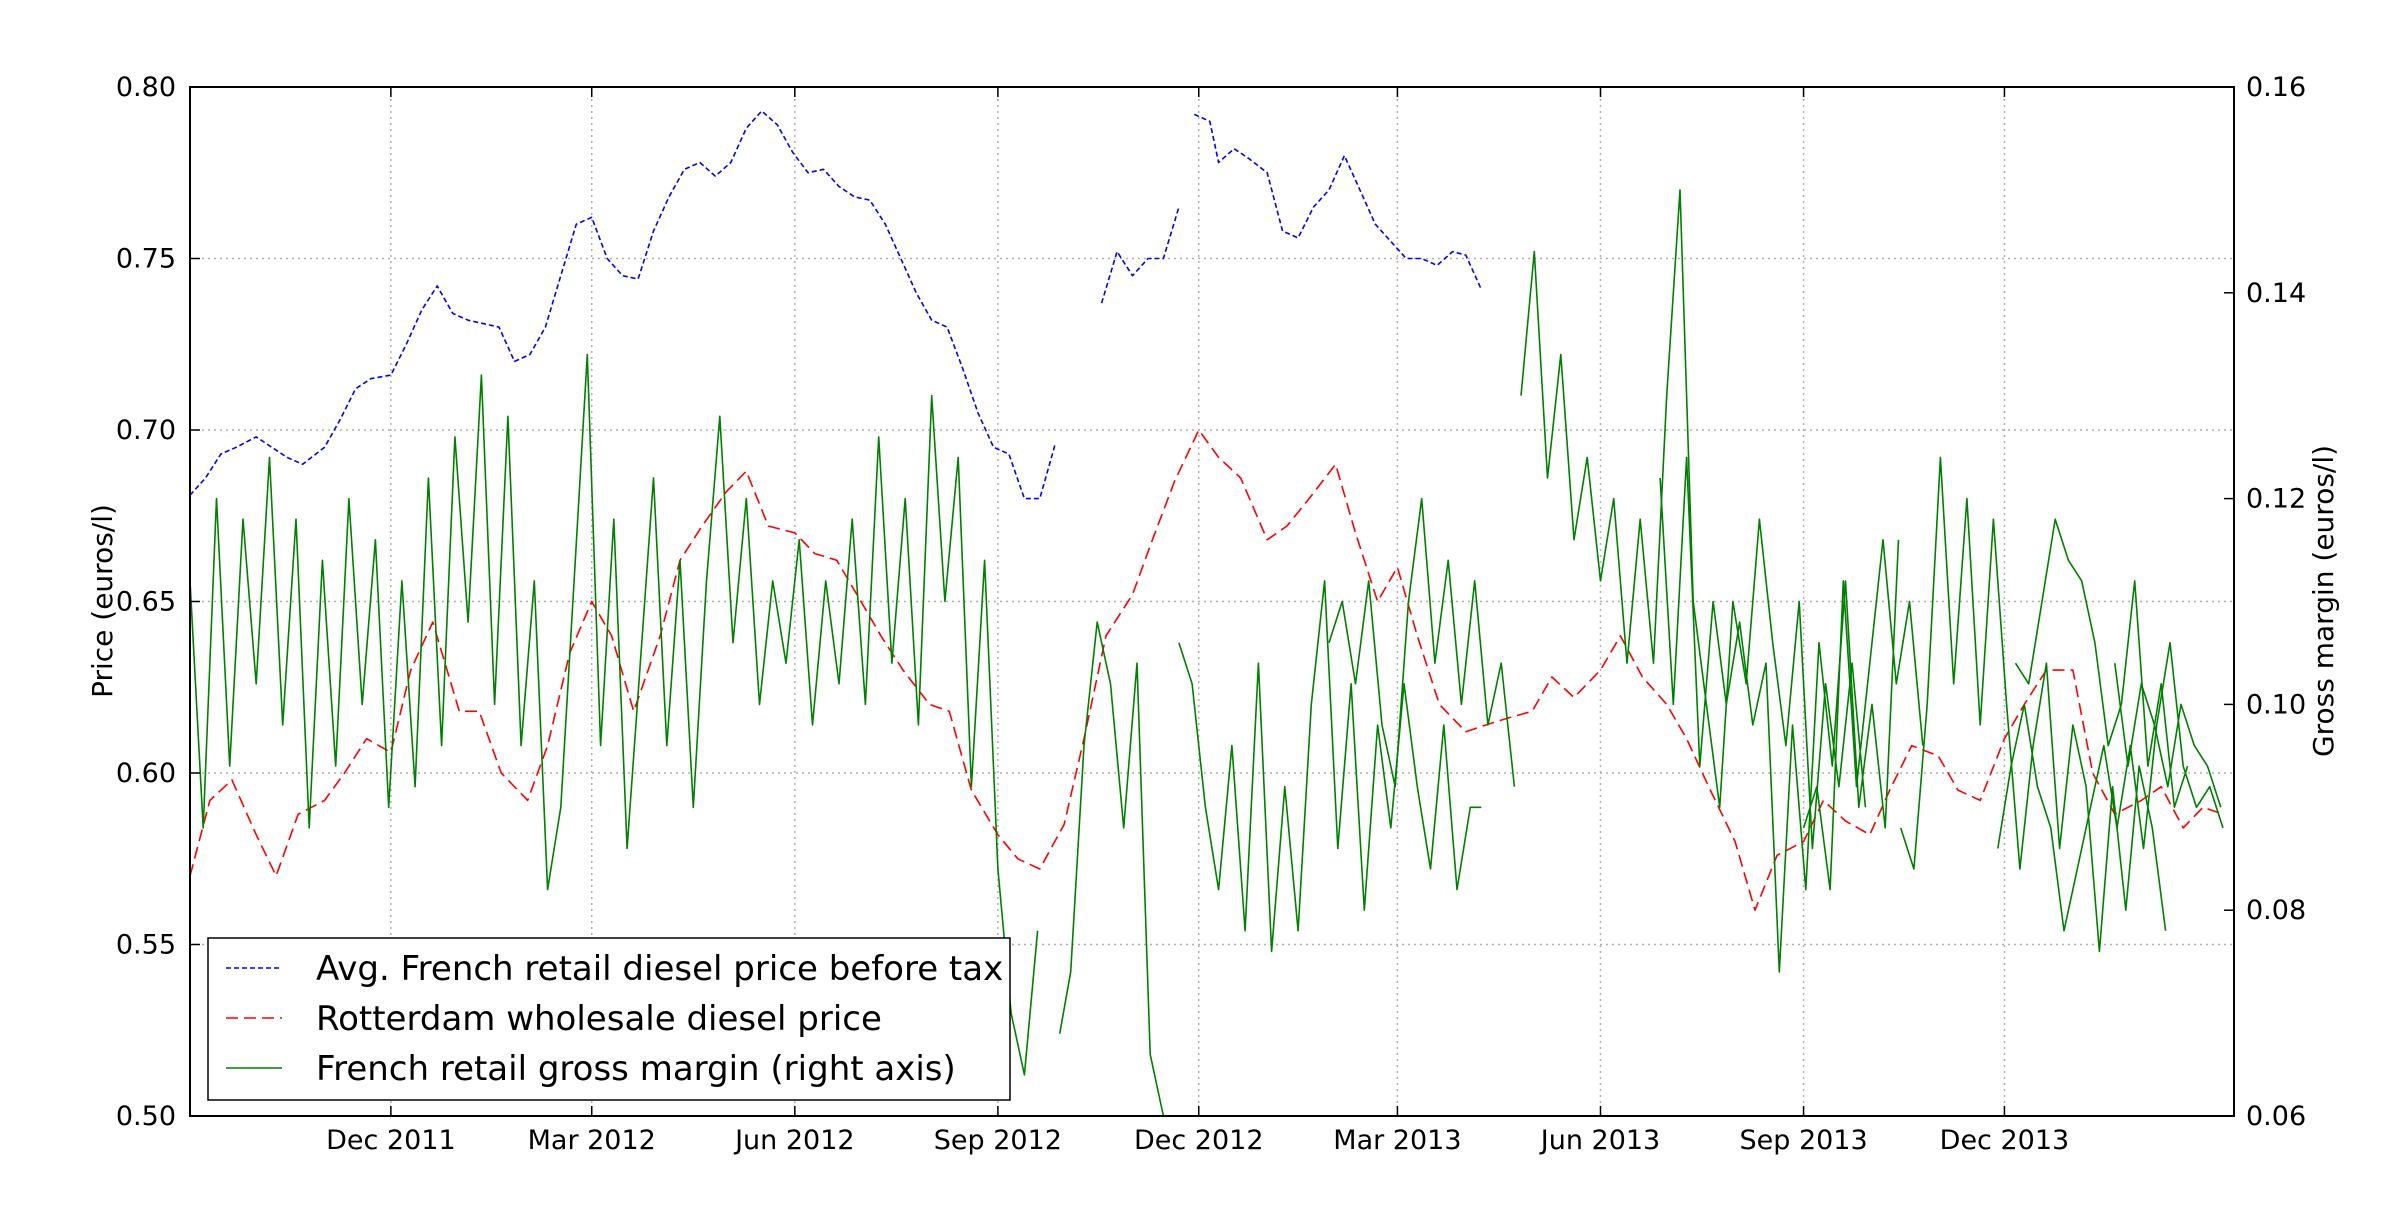 The width and height of the screenshot is (2400, 1228). Describe the element at coordinates (2276, 910) in the screenshot. I see `right-y-tick-label: 0.08` at that location.